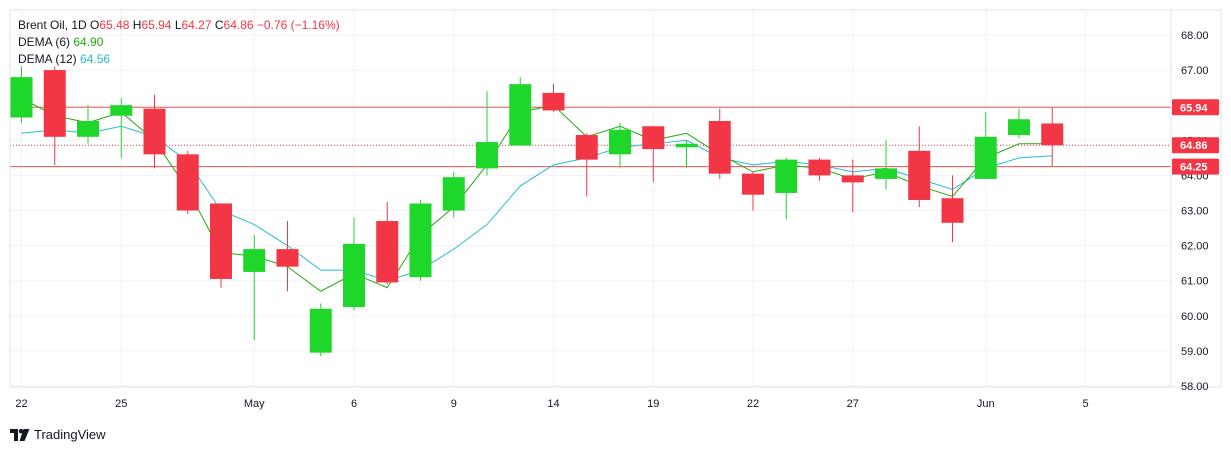 The width and height of the screenshot is (1231, 452). What do you see at coordinates (47, 59) in the screenshot?
I see `dema12-name: DEMA (12)` at bounding box center [47, 59].